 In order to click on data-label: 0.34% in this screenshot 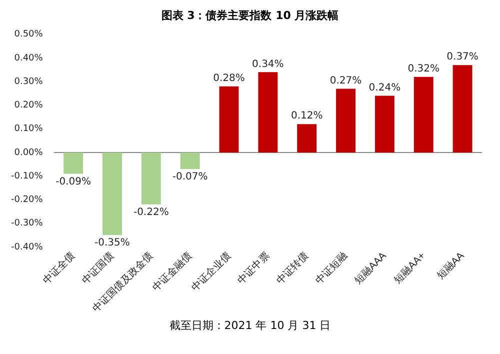, I will do `click(268, 64)`.